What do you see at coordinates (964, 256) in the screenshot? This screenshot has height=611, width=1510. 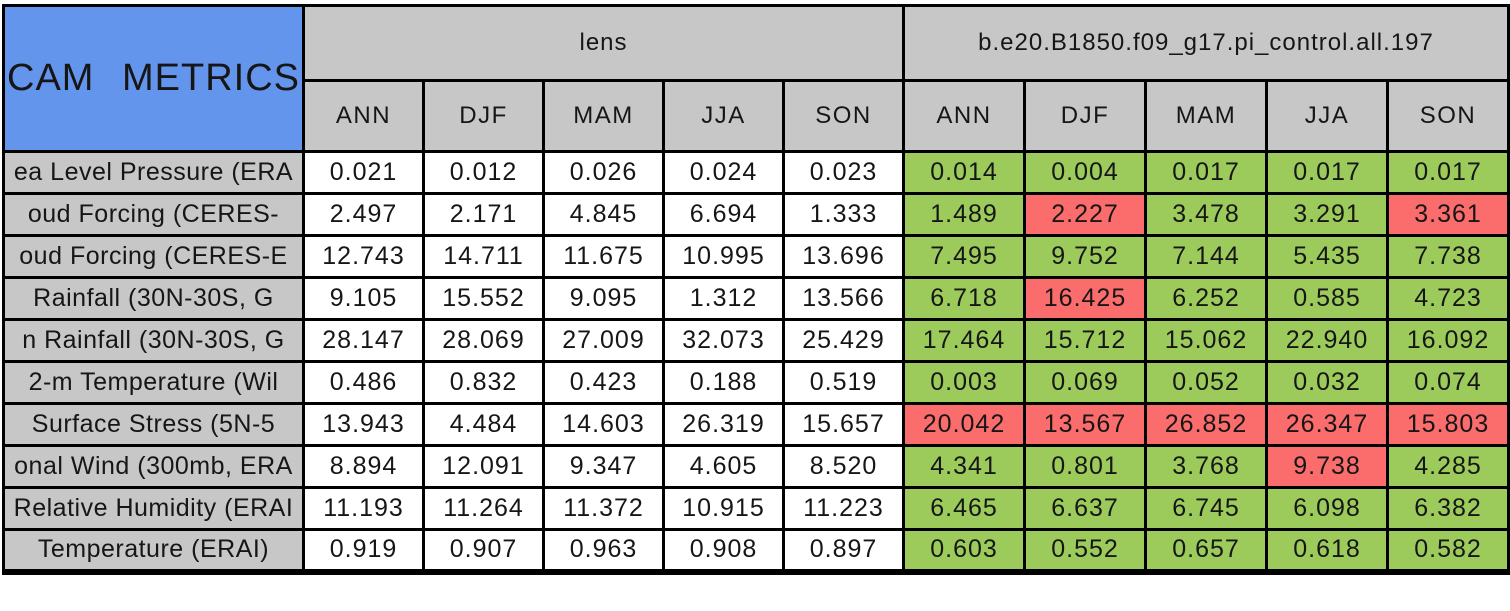 I see `control-value-cell: 7.495` at bounding box center [964, 256].